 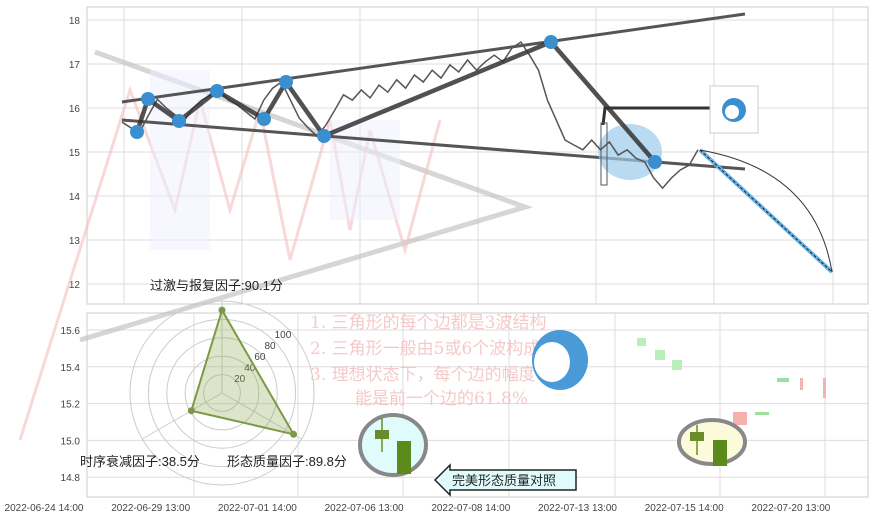 What do you see at coordinates (243, 371) in the screenshot?
I see `radar-area` at bounding box center [243, 371].